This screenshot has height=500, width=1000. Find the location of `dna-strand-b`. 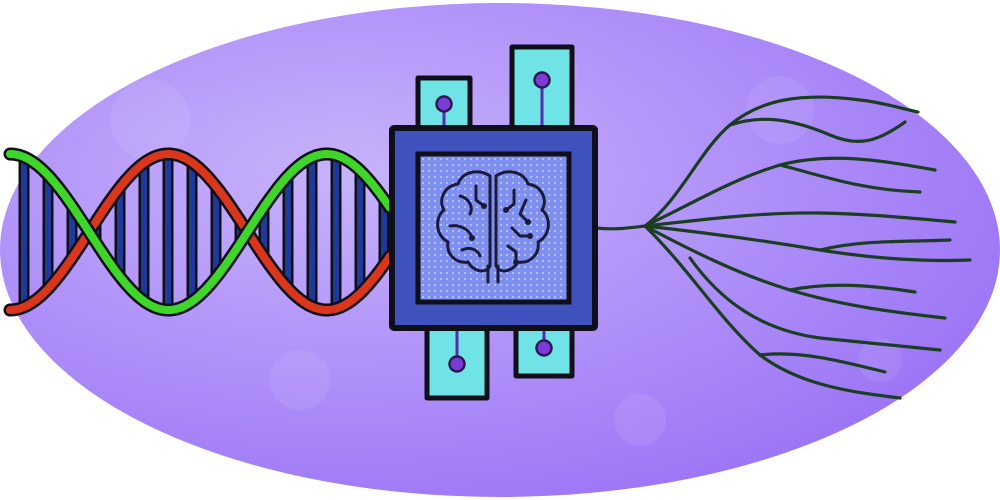

dna-strand-b is located at coordinates (200, 232).